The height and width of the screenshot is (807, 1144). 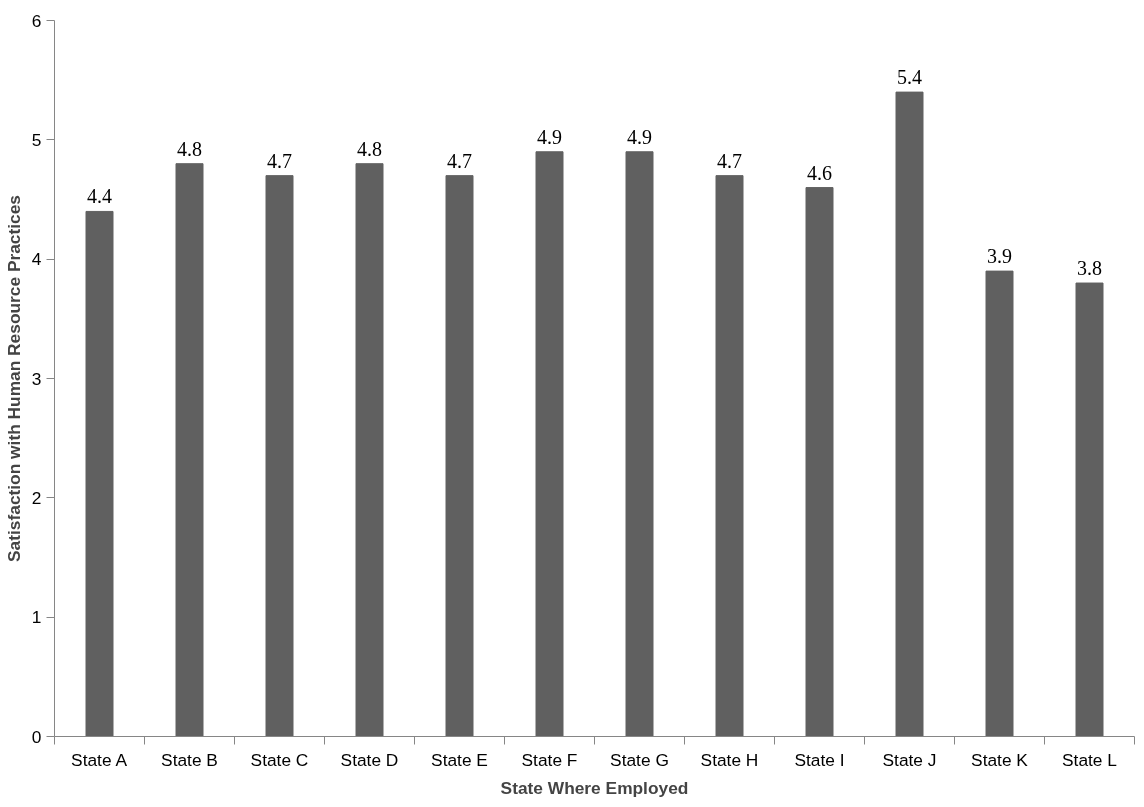 What do you see at coordinates (279, 759) in the screenshot?
I see `x-tick-label: State C` at bounding box center [279, 759].